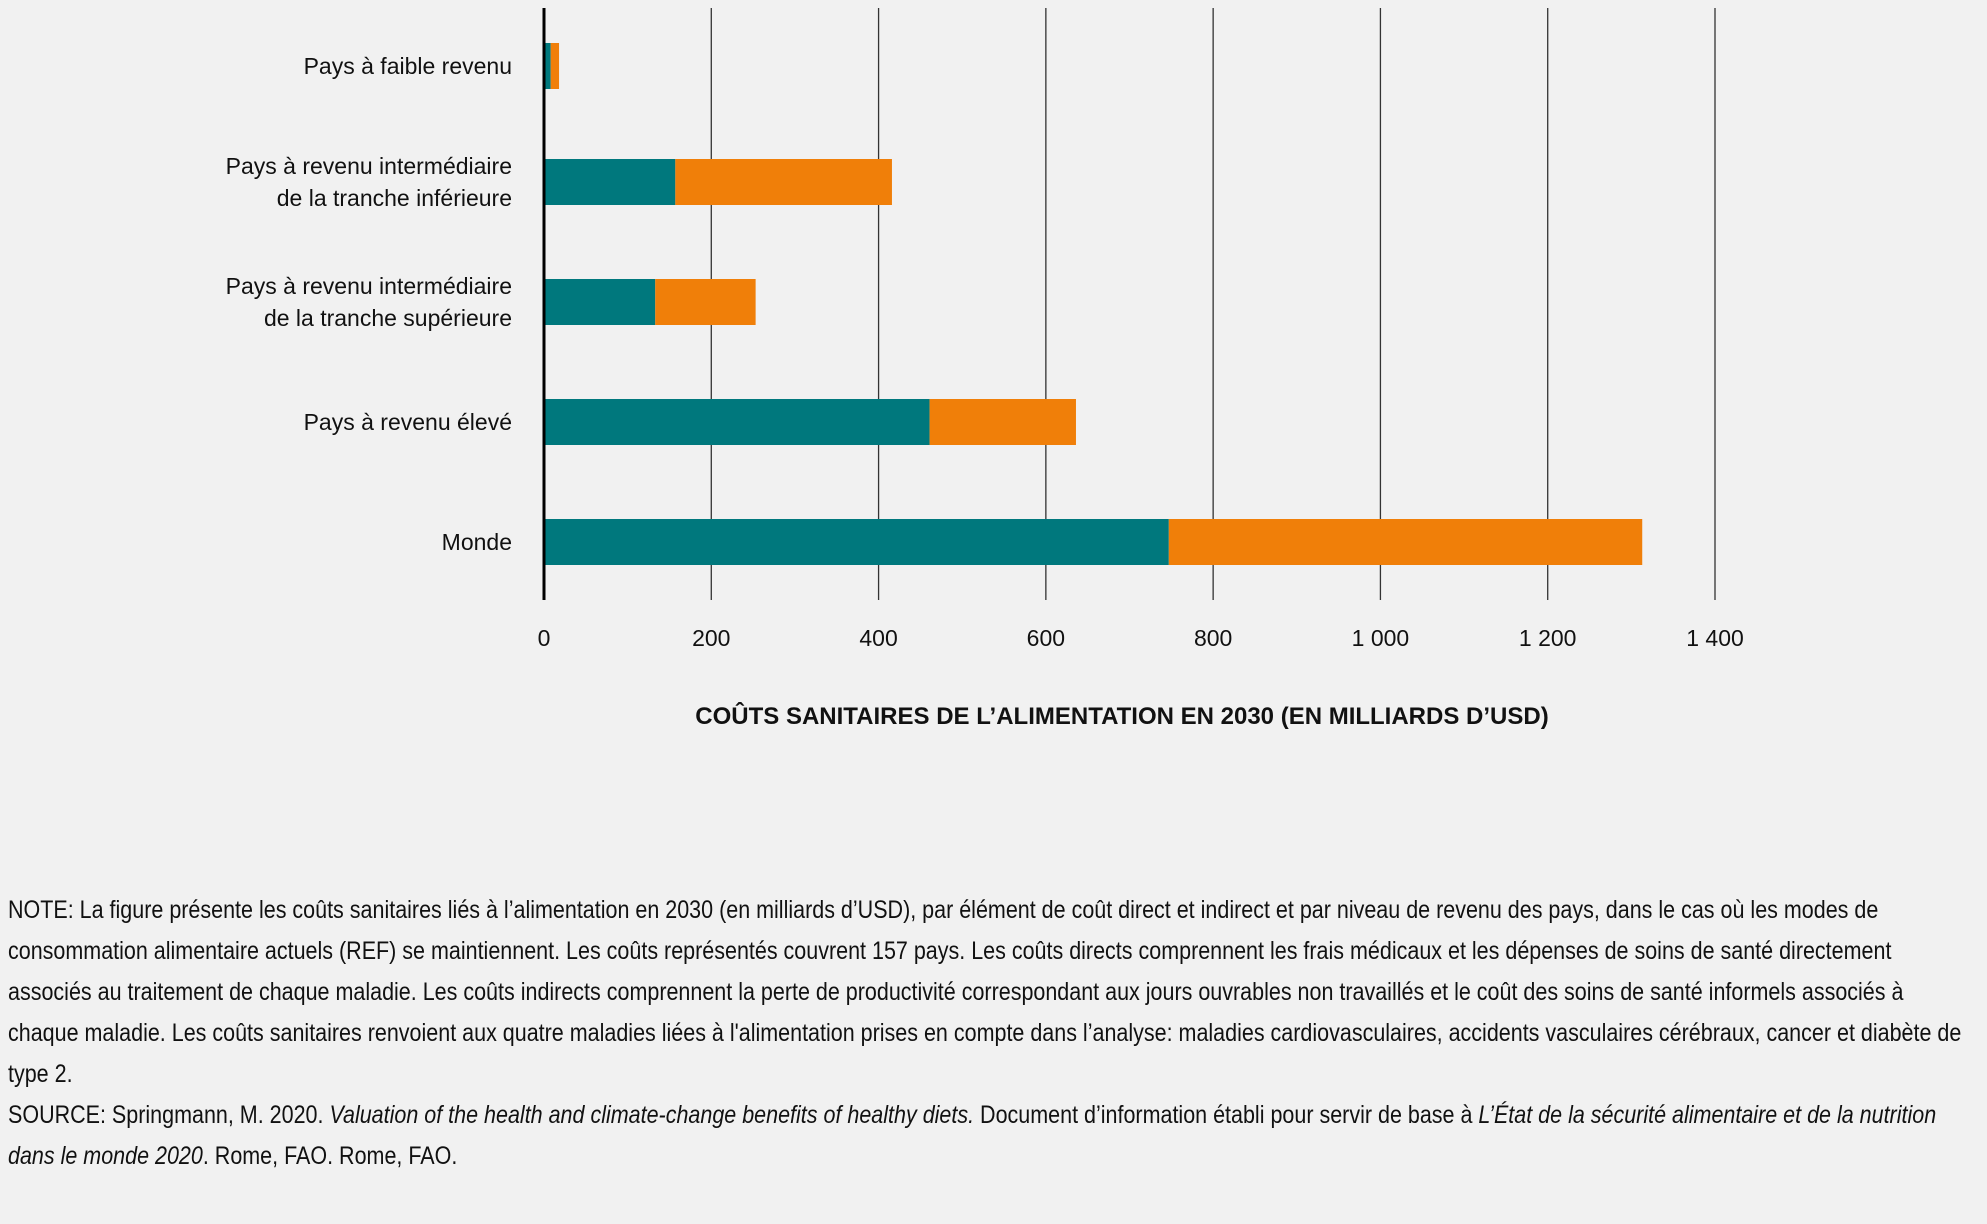 This screenshot has width=1987, height=1224. Describe the element at coordinates (1381, 638) in the screenshot. I see `x-tick-label: 1 000` at that location.